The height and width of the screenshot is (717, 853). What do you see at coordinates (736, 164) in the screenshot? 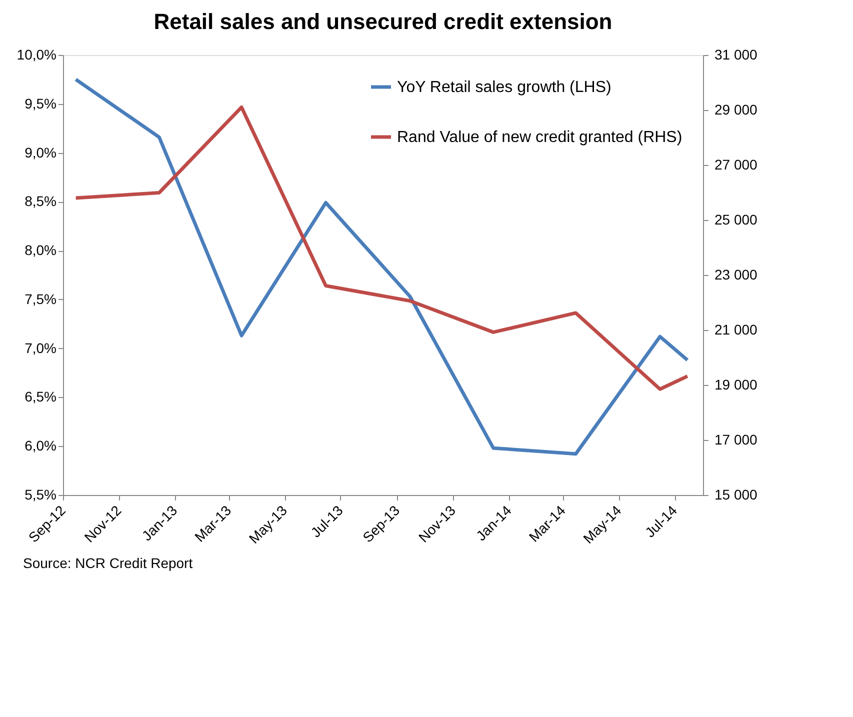
I see `y2-tick-label: 27 000` at bounding box center [736, 164].